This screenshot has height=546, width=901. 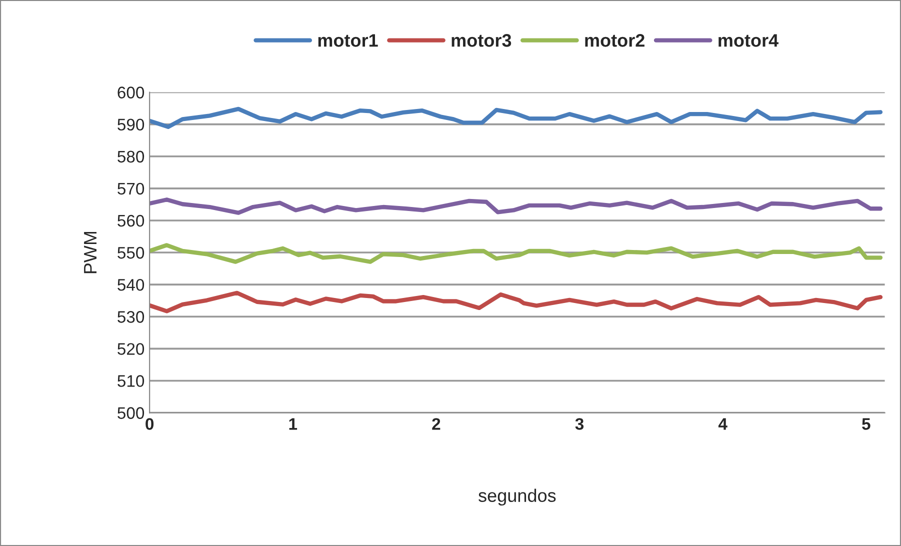 I want to click on legend-label: motor4, so click(x=748, y=40).